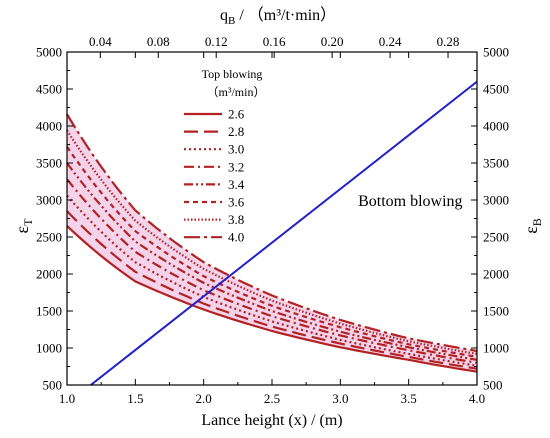 This screenshot has width=550, height=438. I want to click on legend-label-3-0: 3.0, so click(236, 149).